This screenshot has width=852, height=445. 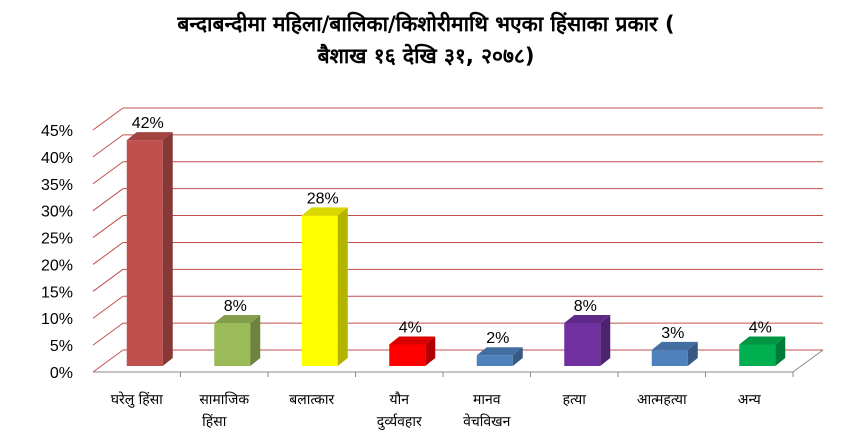 I want to click on x-category-label: बलात्कार, so click(x=311, y=400).